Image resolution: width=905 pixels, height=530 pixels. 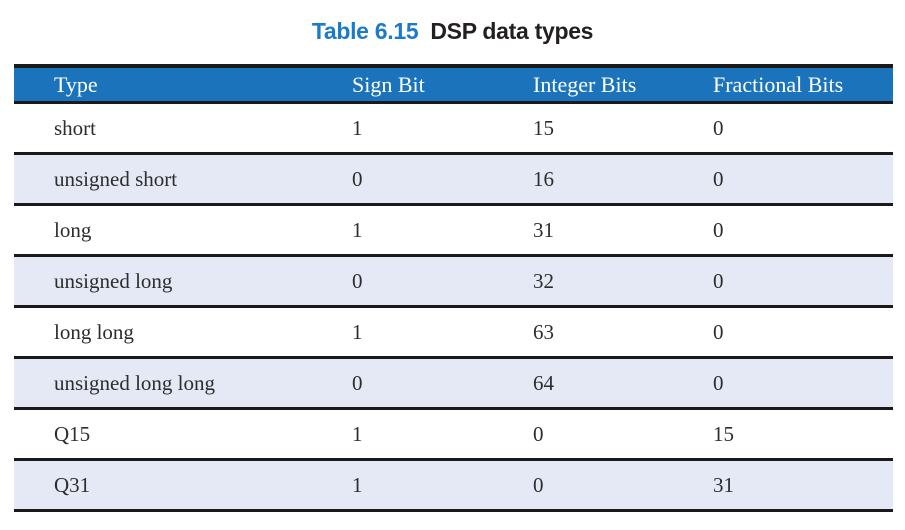 I want to click on table-row: short 1 15 0, so click(x=453, y=128).